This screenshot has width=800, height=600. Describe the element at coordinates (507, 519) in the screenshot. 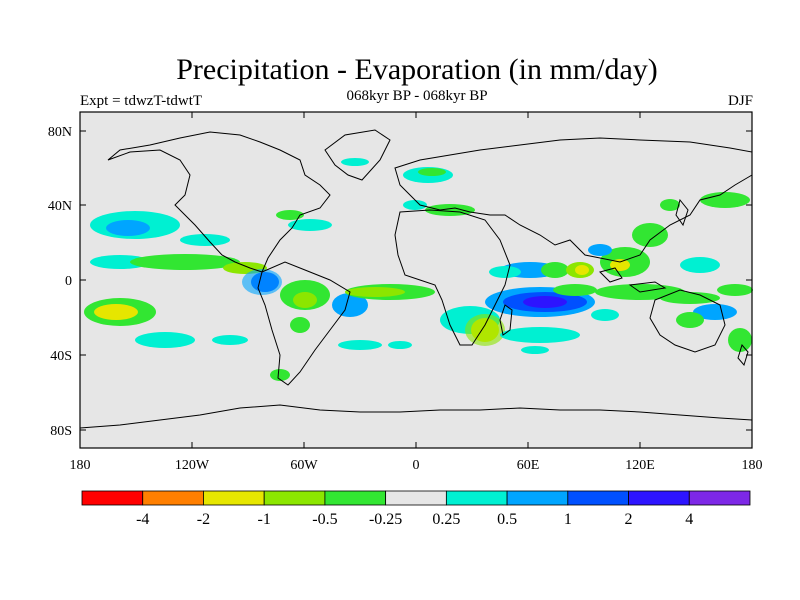

I see `colorbar-label: 0.5` at that location.